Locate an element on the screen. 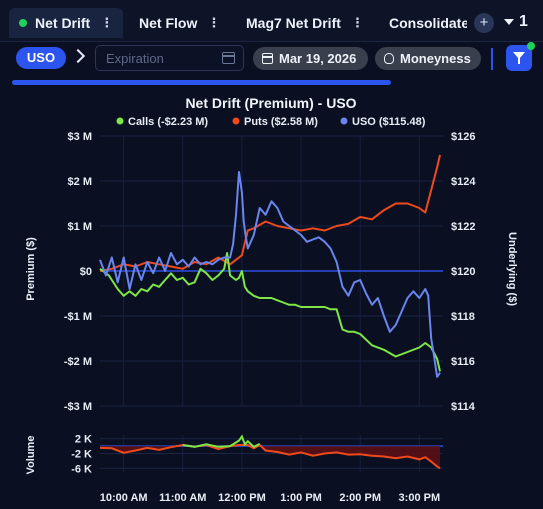  left-tick-label: $1 M is located at coordinates (80, 227).